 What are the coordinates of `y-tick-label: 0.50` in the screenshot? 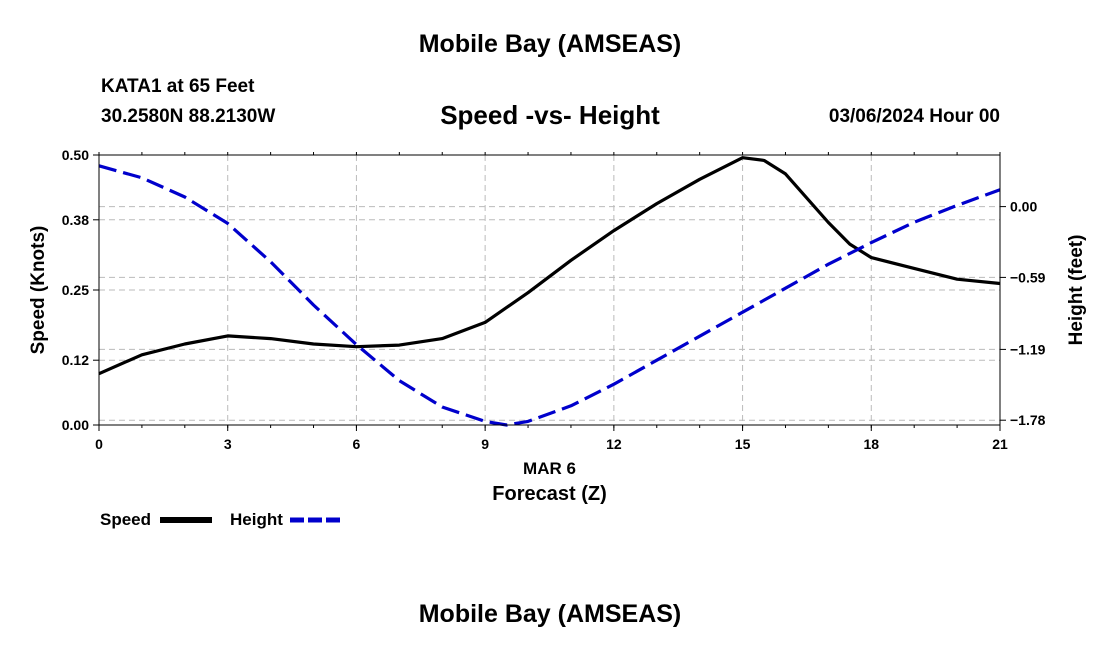 It's located at (75, 155).